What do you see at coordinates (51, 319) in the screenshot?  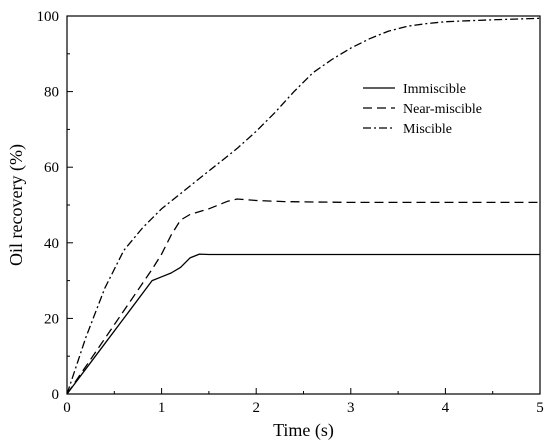 I see `y-tick-label: 20` at bounding box center [51, 319].